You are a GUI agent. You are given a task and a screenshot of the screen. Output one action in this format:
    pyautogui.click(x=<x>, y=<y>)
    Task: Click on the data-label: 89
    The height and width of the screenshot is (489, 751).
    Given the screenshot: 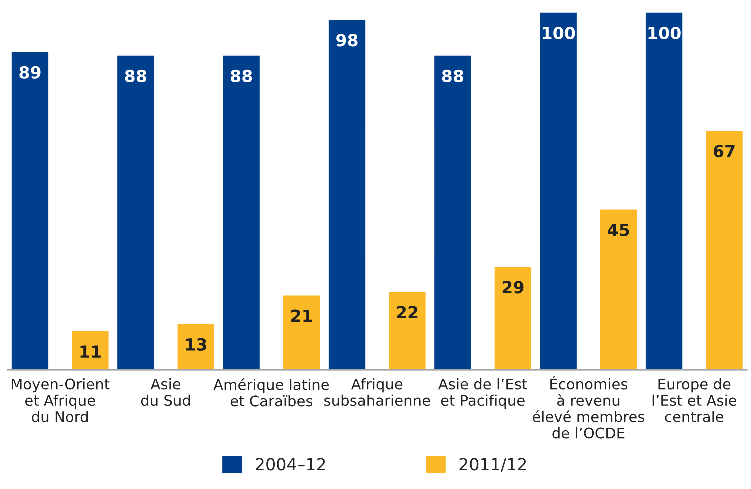 What is the action you would take?
    pyautogui.click(x=30, y=72)
    